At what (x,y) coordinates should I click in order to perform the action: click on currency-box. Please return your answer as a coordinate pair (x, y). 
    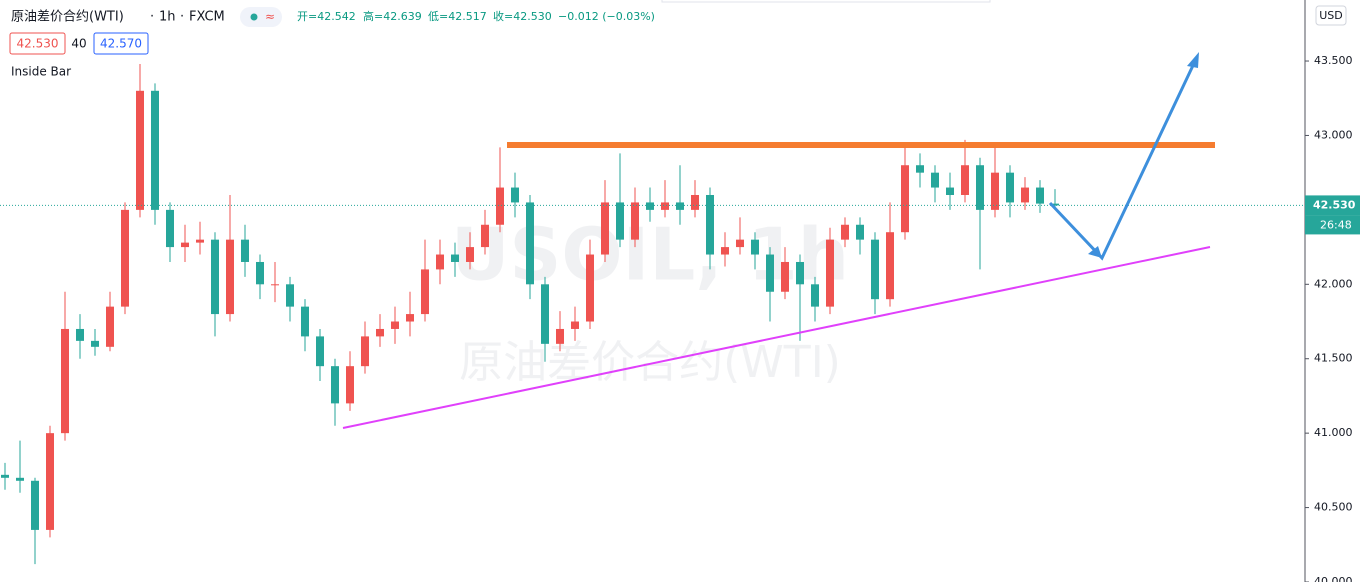
    Looking at the image, I should click on (1331, 15).